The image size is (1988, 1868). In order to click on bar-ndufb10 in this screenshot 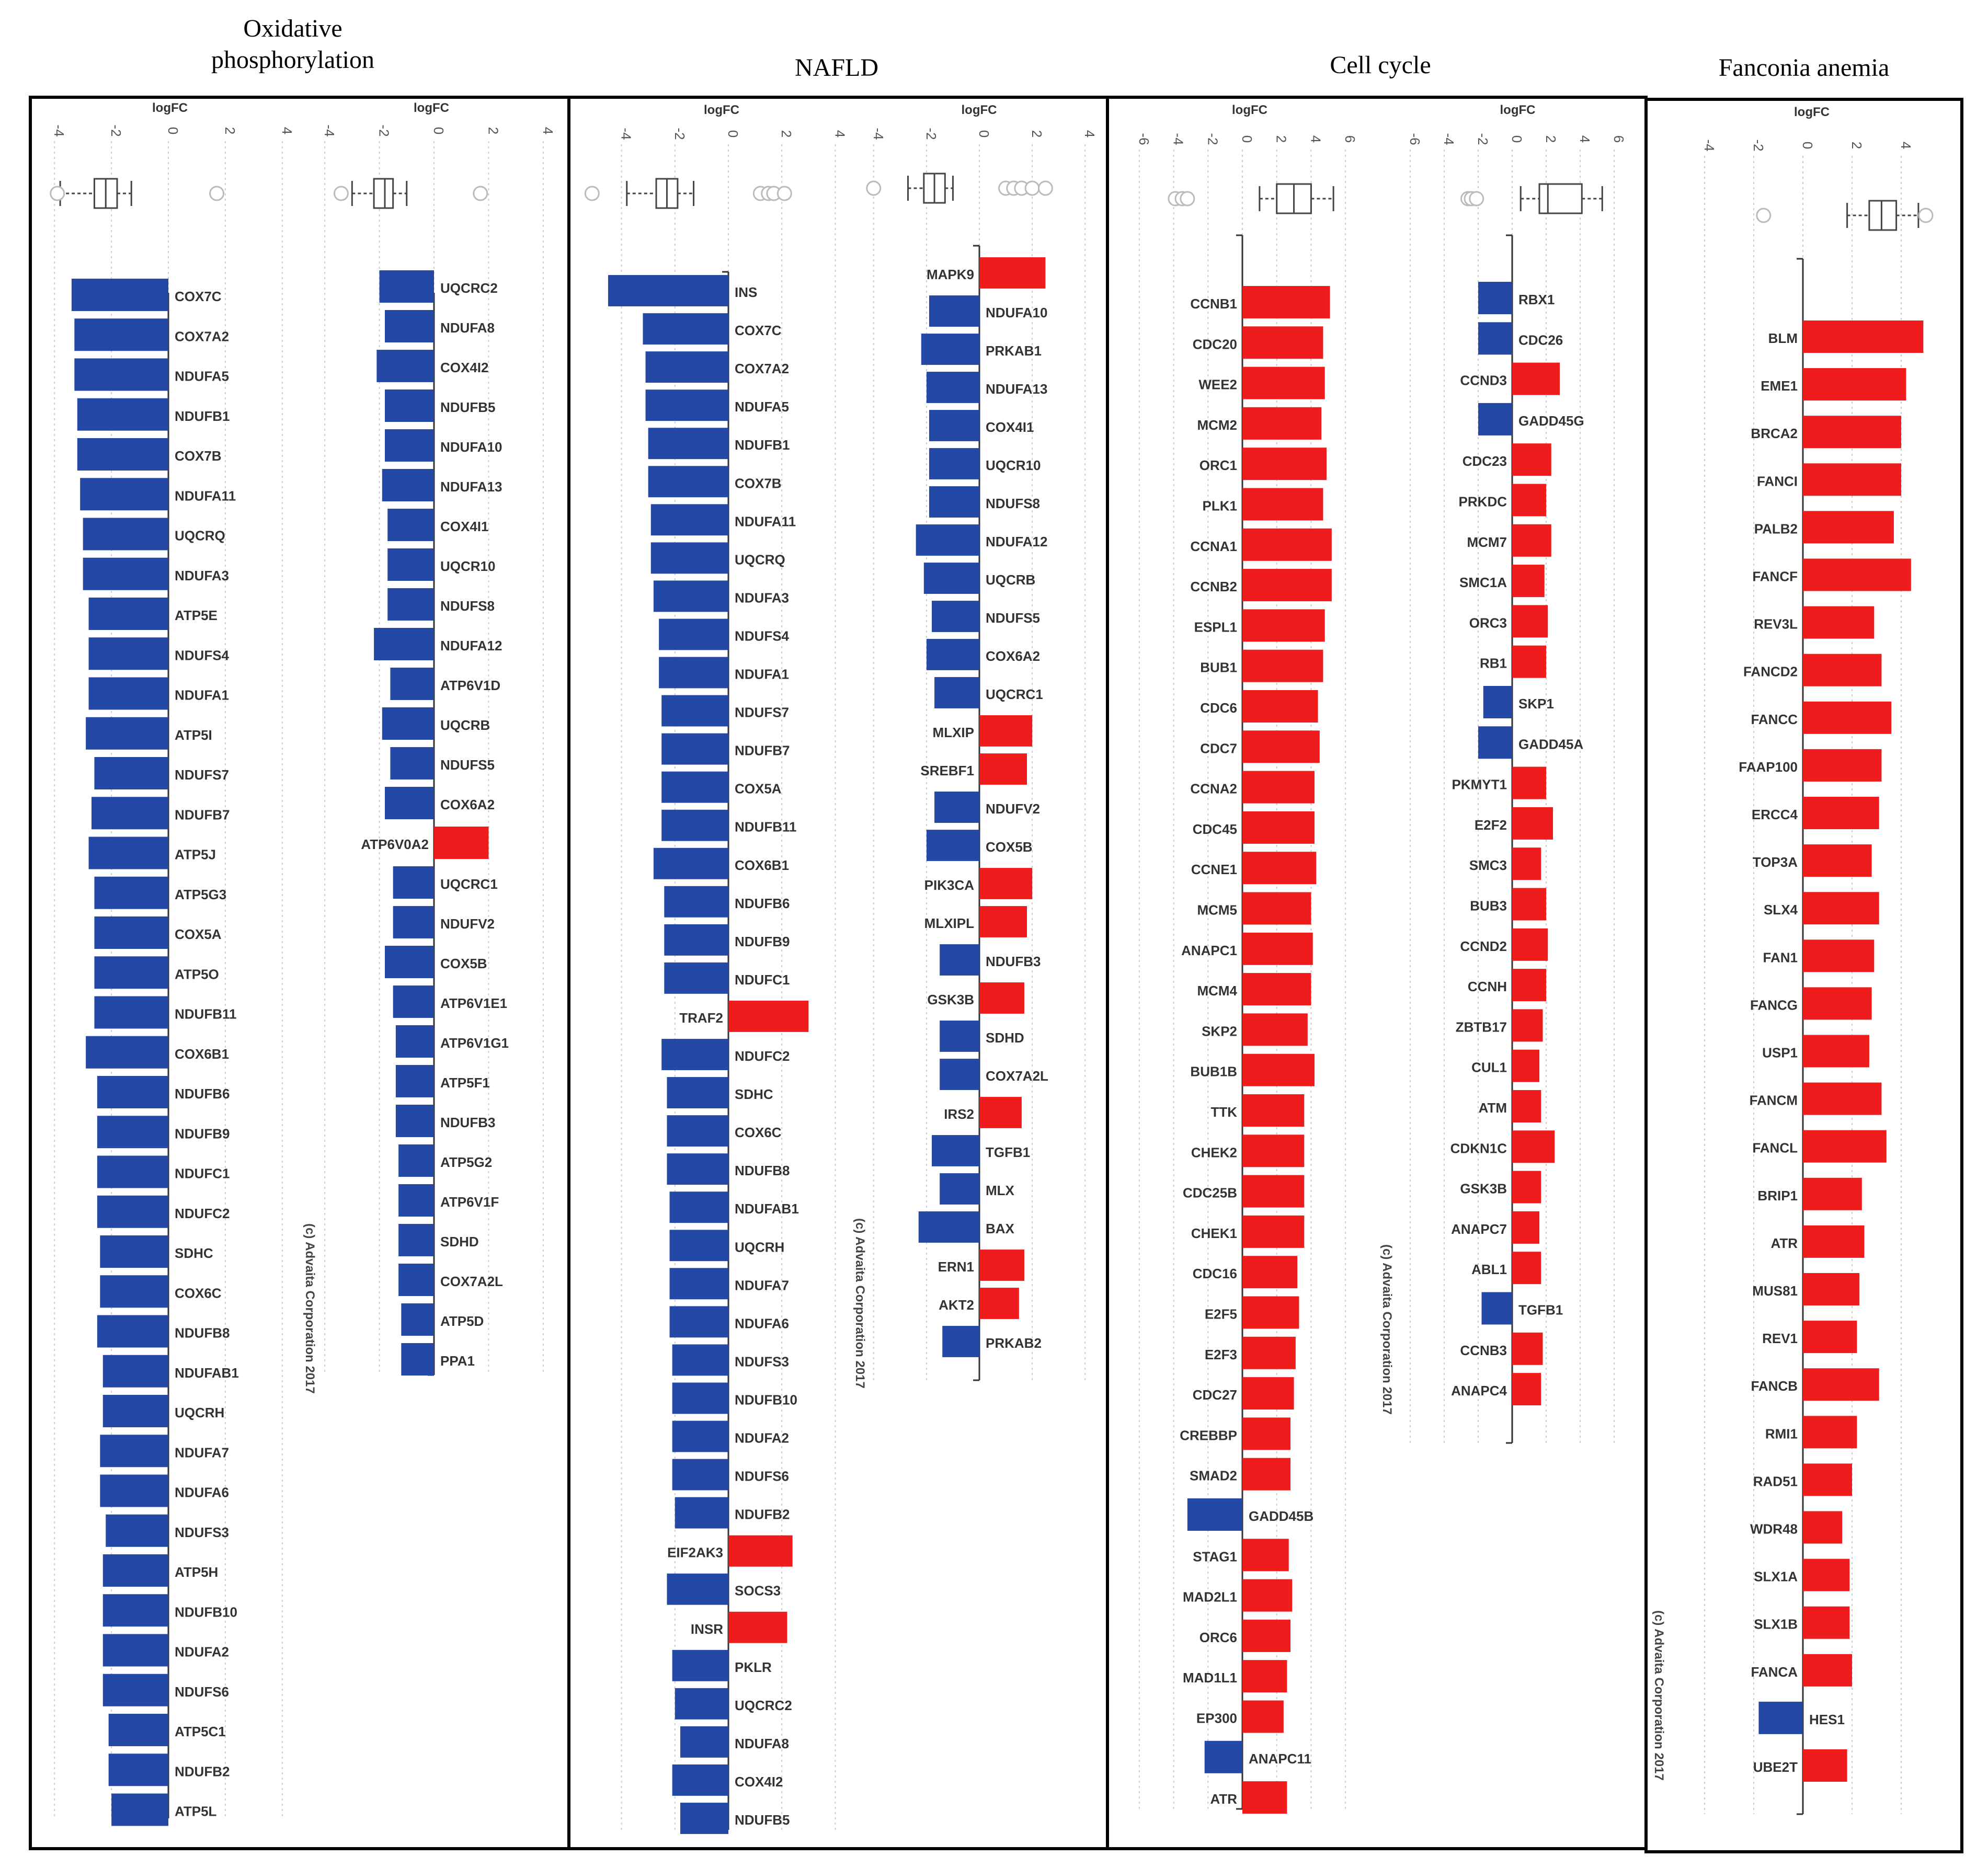, I will do `click(135, 1610)`.